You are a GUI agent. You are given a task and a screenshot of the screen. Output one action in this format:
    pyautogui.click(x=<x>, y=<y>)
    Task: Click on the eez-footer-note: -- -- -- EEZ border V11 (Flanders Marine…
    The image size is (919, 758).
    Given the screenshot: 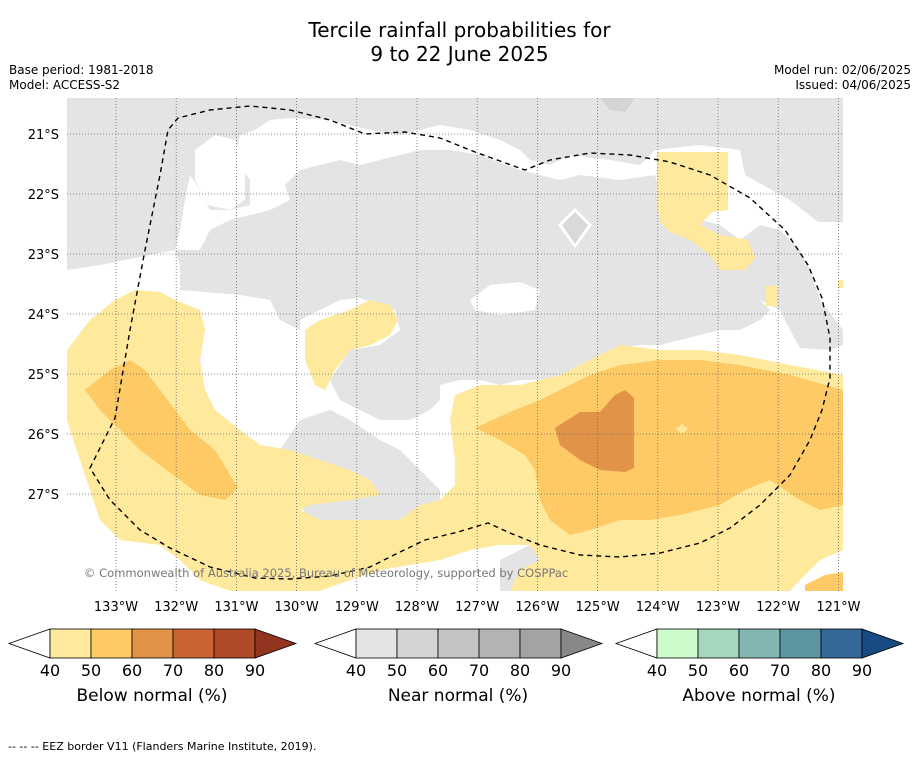 What is the action you would take?
    pyautogui.click(x=162, y=746)
    